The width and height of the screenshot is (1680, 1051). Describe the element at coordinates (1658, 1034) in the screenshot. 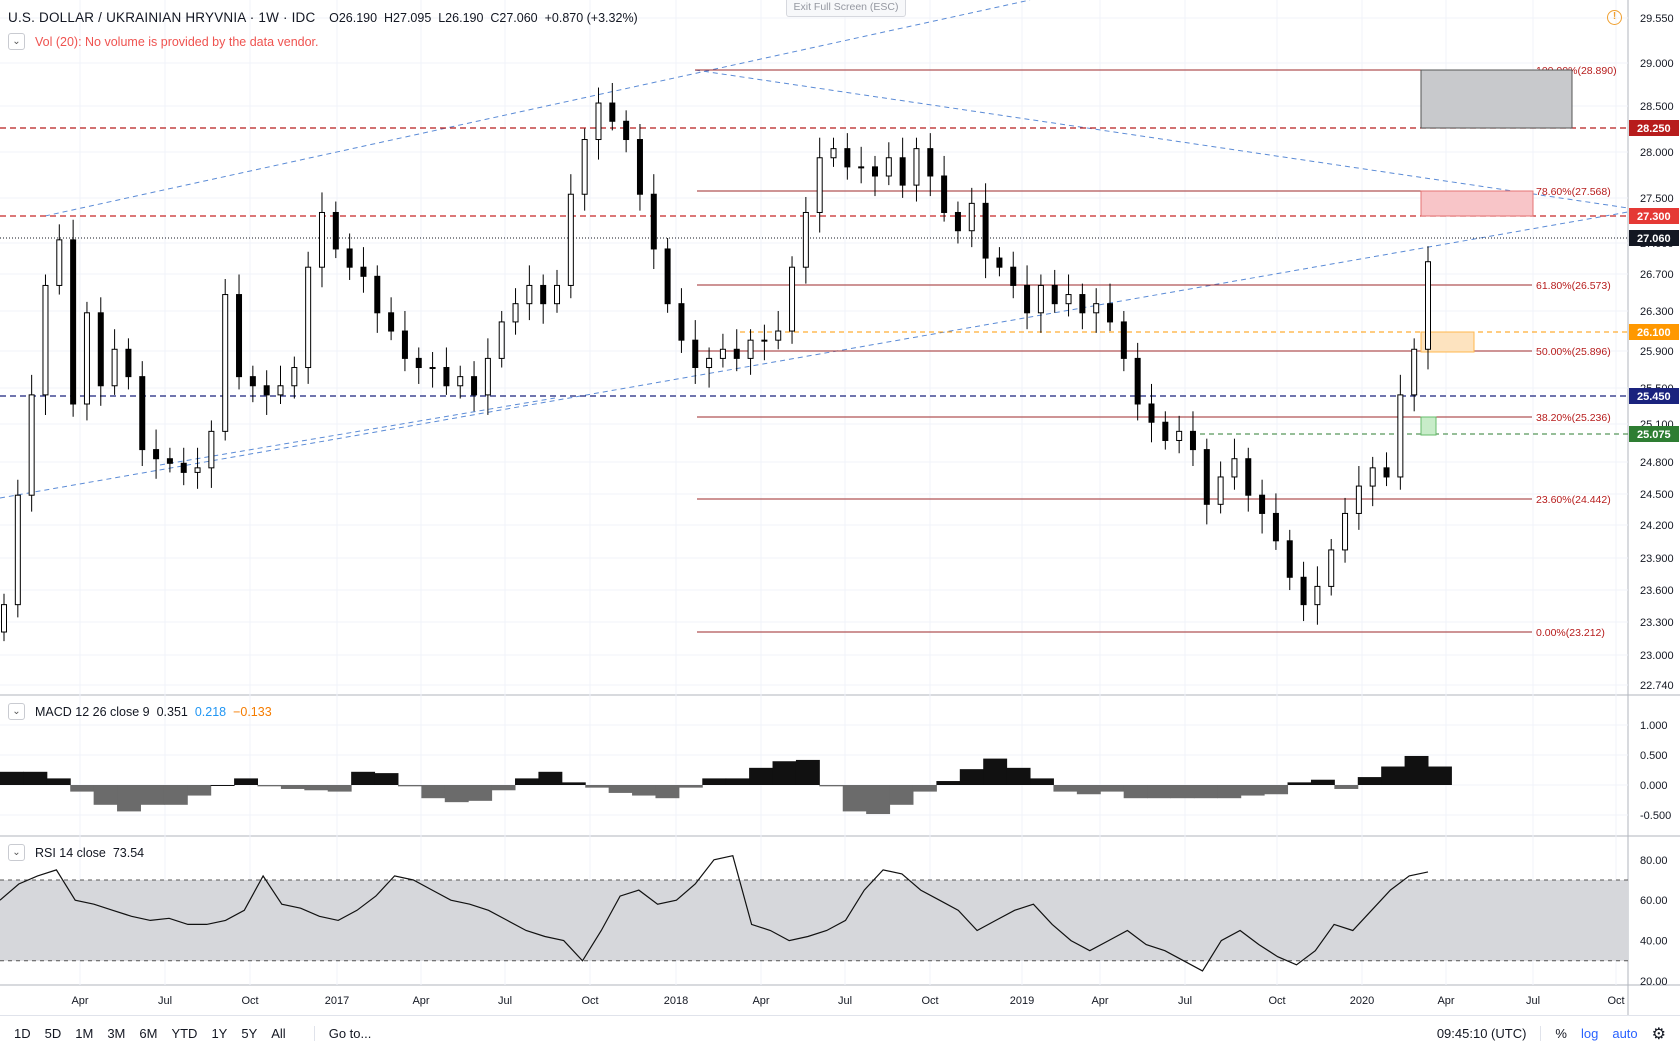

I see `gear-icon: ⚙` at that location.